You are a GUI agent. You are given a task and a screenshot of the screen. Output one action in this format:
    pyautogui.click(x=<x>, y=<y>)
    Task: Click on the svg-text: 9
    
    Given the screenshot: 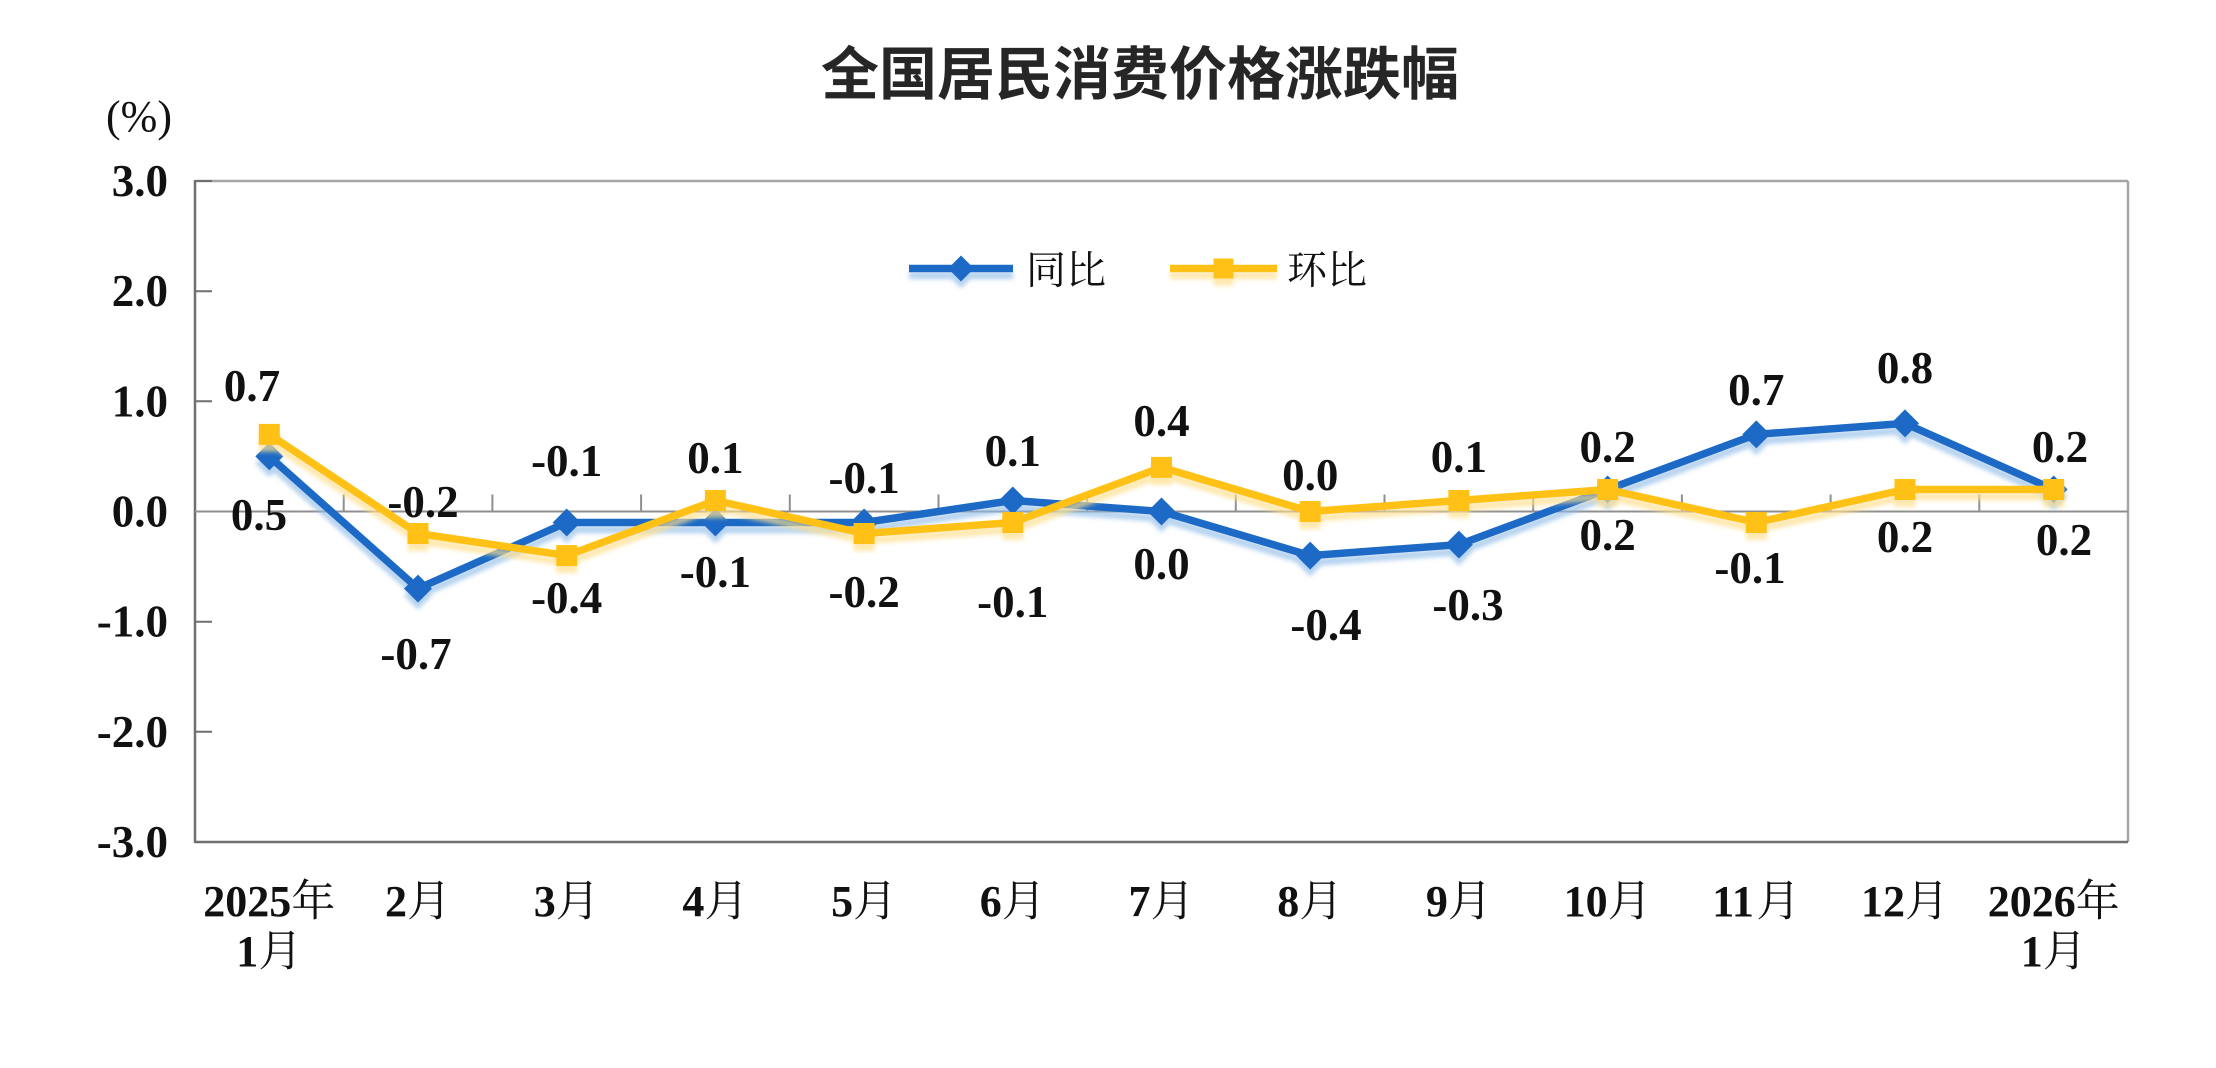 What is the action you would take?
    pyautogui.click(x=1437, y=901)
    